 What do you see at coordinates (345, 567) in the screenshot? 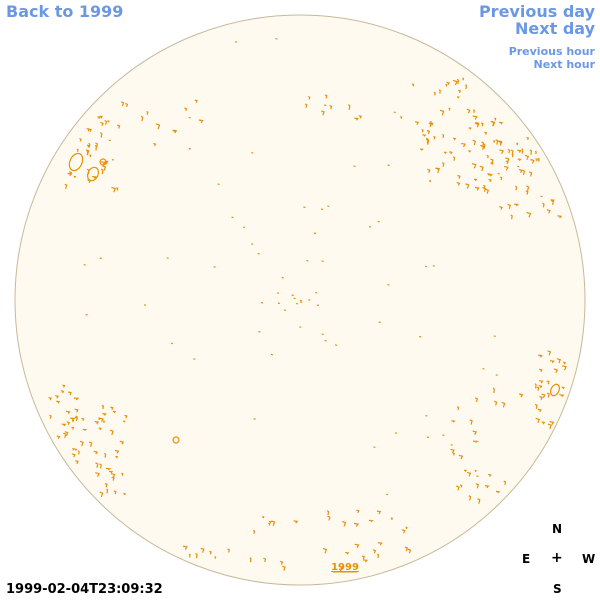
I see `year-link: 1999` at bounding box center [345, 567].